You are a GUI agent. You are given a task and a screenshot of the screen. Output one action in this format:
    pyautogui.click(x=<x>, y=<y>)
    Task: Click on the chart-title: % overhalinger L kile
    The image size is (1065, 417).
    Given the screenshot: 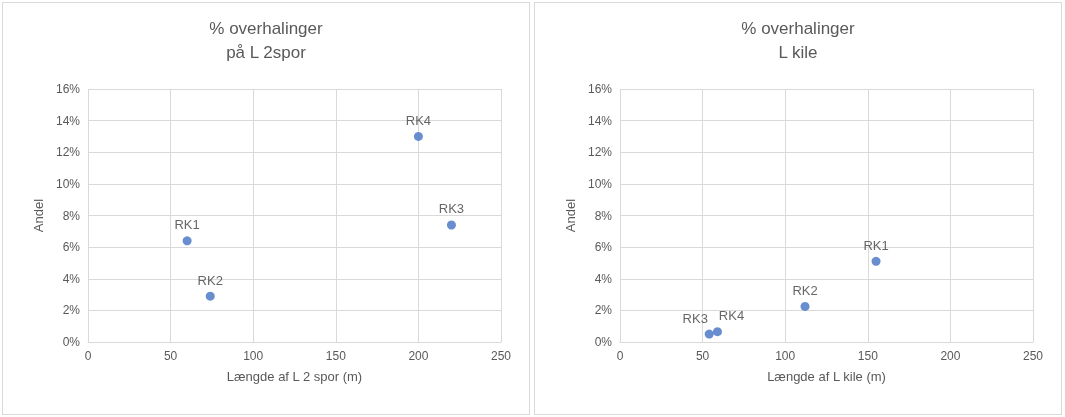 What is the action you would take?
    pyautogui.click(x=798, y=40)
    